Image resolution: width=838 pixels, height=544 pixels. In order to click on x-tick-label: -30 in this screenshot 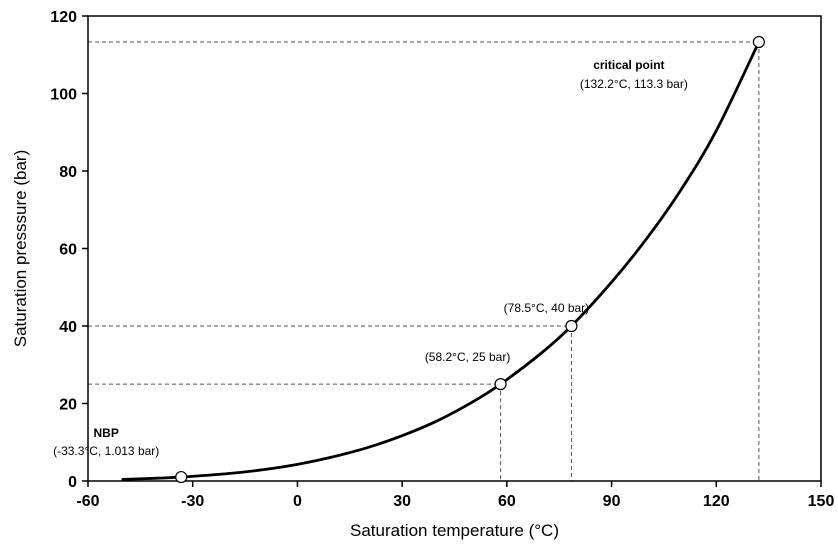, I will do `click(192, 501)`.